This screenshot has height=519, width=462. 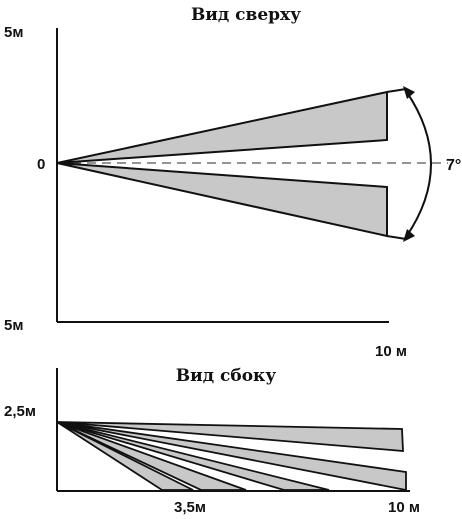 What do you see at coordinates (396, 237) in the screenshot?
I see `top-lower-connector` at bounding box center [396, 237].